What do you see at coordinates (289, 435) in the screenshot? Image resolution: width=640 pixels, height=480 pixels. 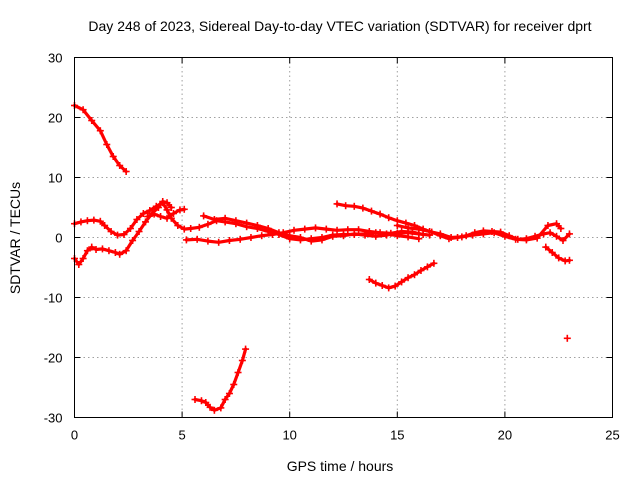 I see `x-tick-label: 10` at bounding box center [289, 435].